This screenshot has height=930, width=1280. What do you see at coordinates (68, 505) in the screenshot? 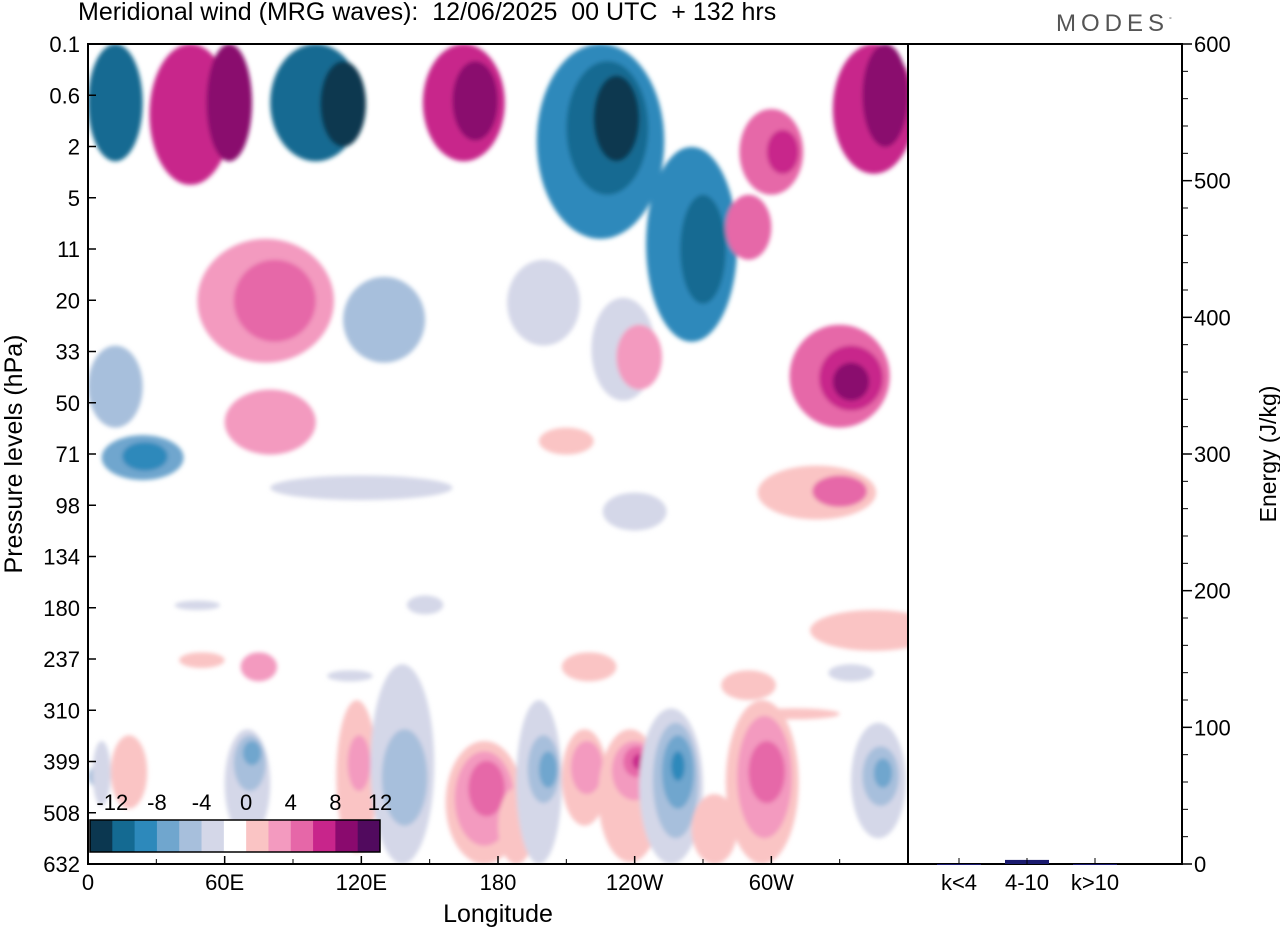
I see `y-tick-label: 98` at bounding box center [68, 505].